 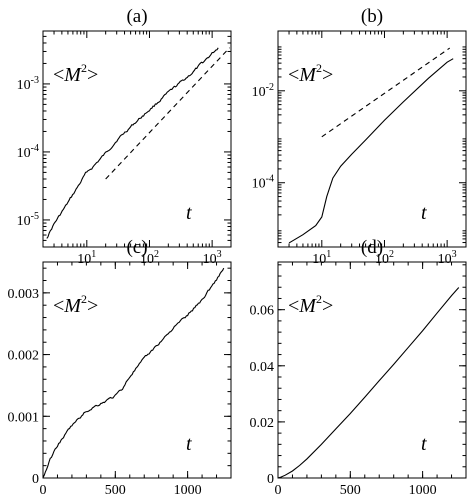 I want to click on y-tick-label: 0.002, so click(x=24, y=356).